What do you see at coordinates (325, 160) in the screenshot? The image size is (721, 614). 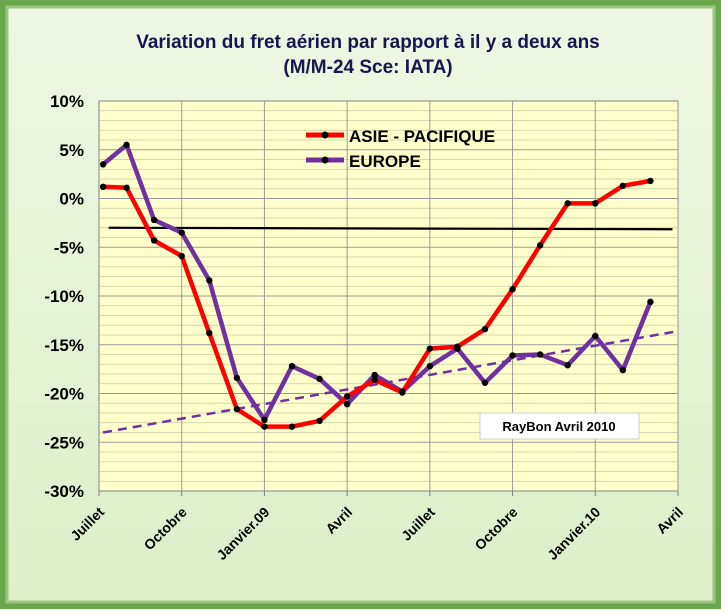 I see `legend-marker-europe` at bounding box center [325, 160].